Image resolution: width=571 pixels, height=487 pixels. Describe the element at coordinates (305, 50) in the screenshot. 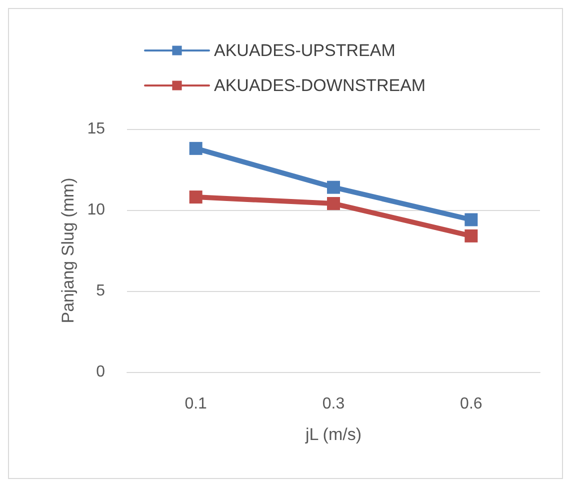

I see `legend-label: AKUADES-UPSTREAM` at that location.